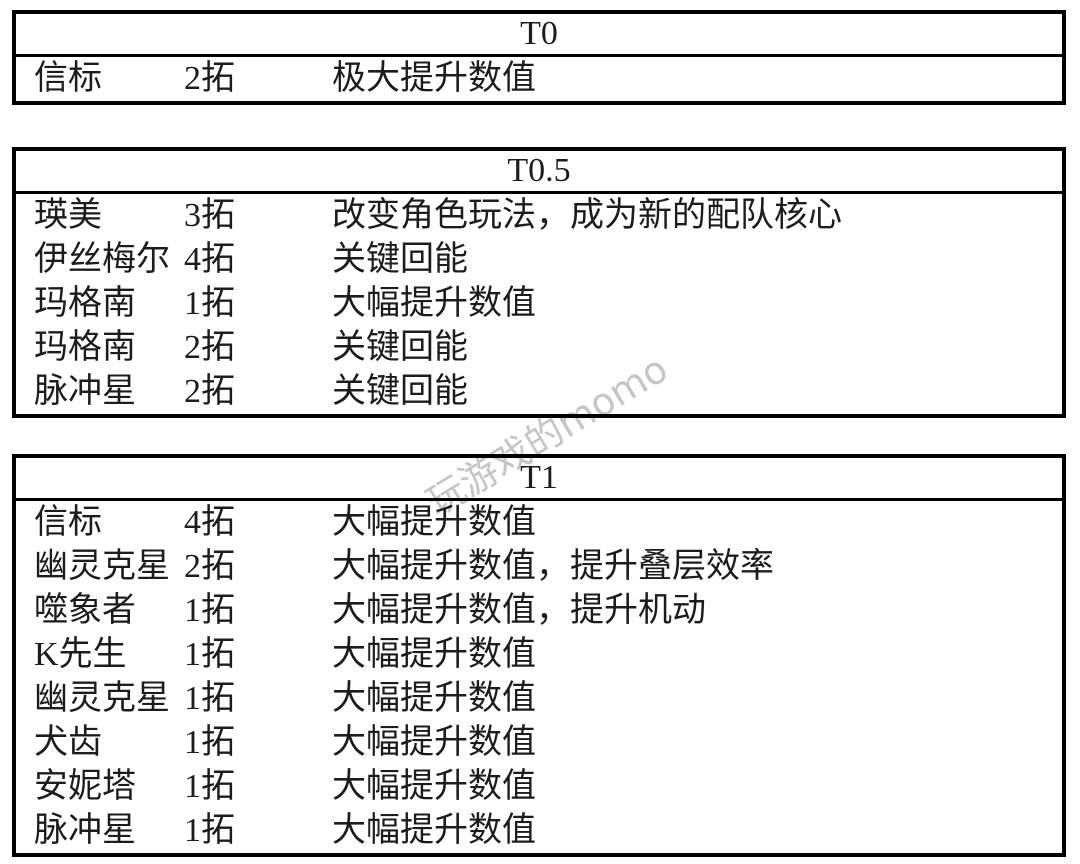  Describe the element at coordinates (102, 259) in the screenshot. I see `character-name: 伊丝梅尔` at that location.